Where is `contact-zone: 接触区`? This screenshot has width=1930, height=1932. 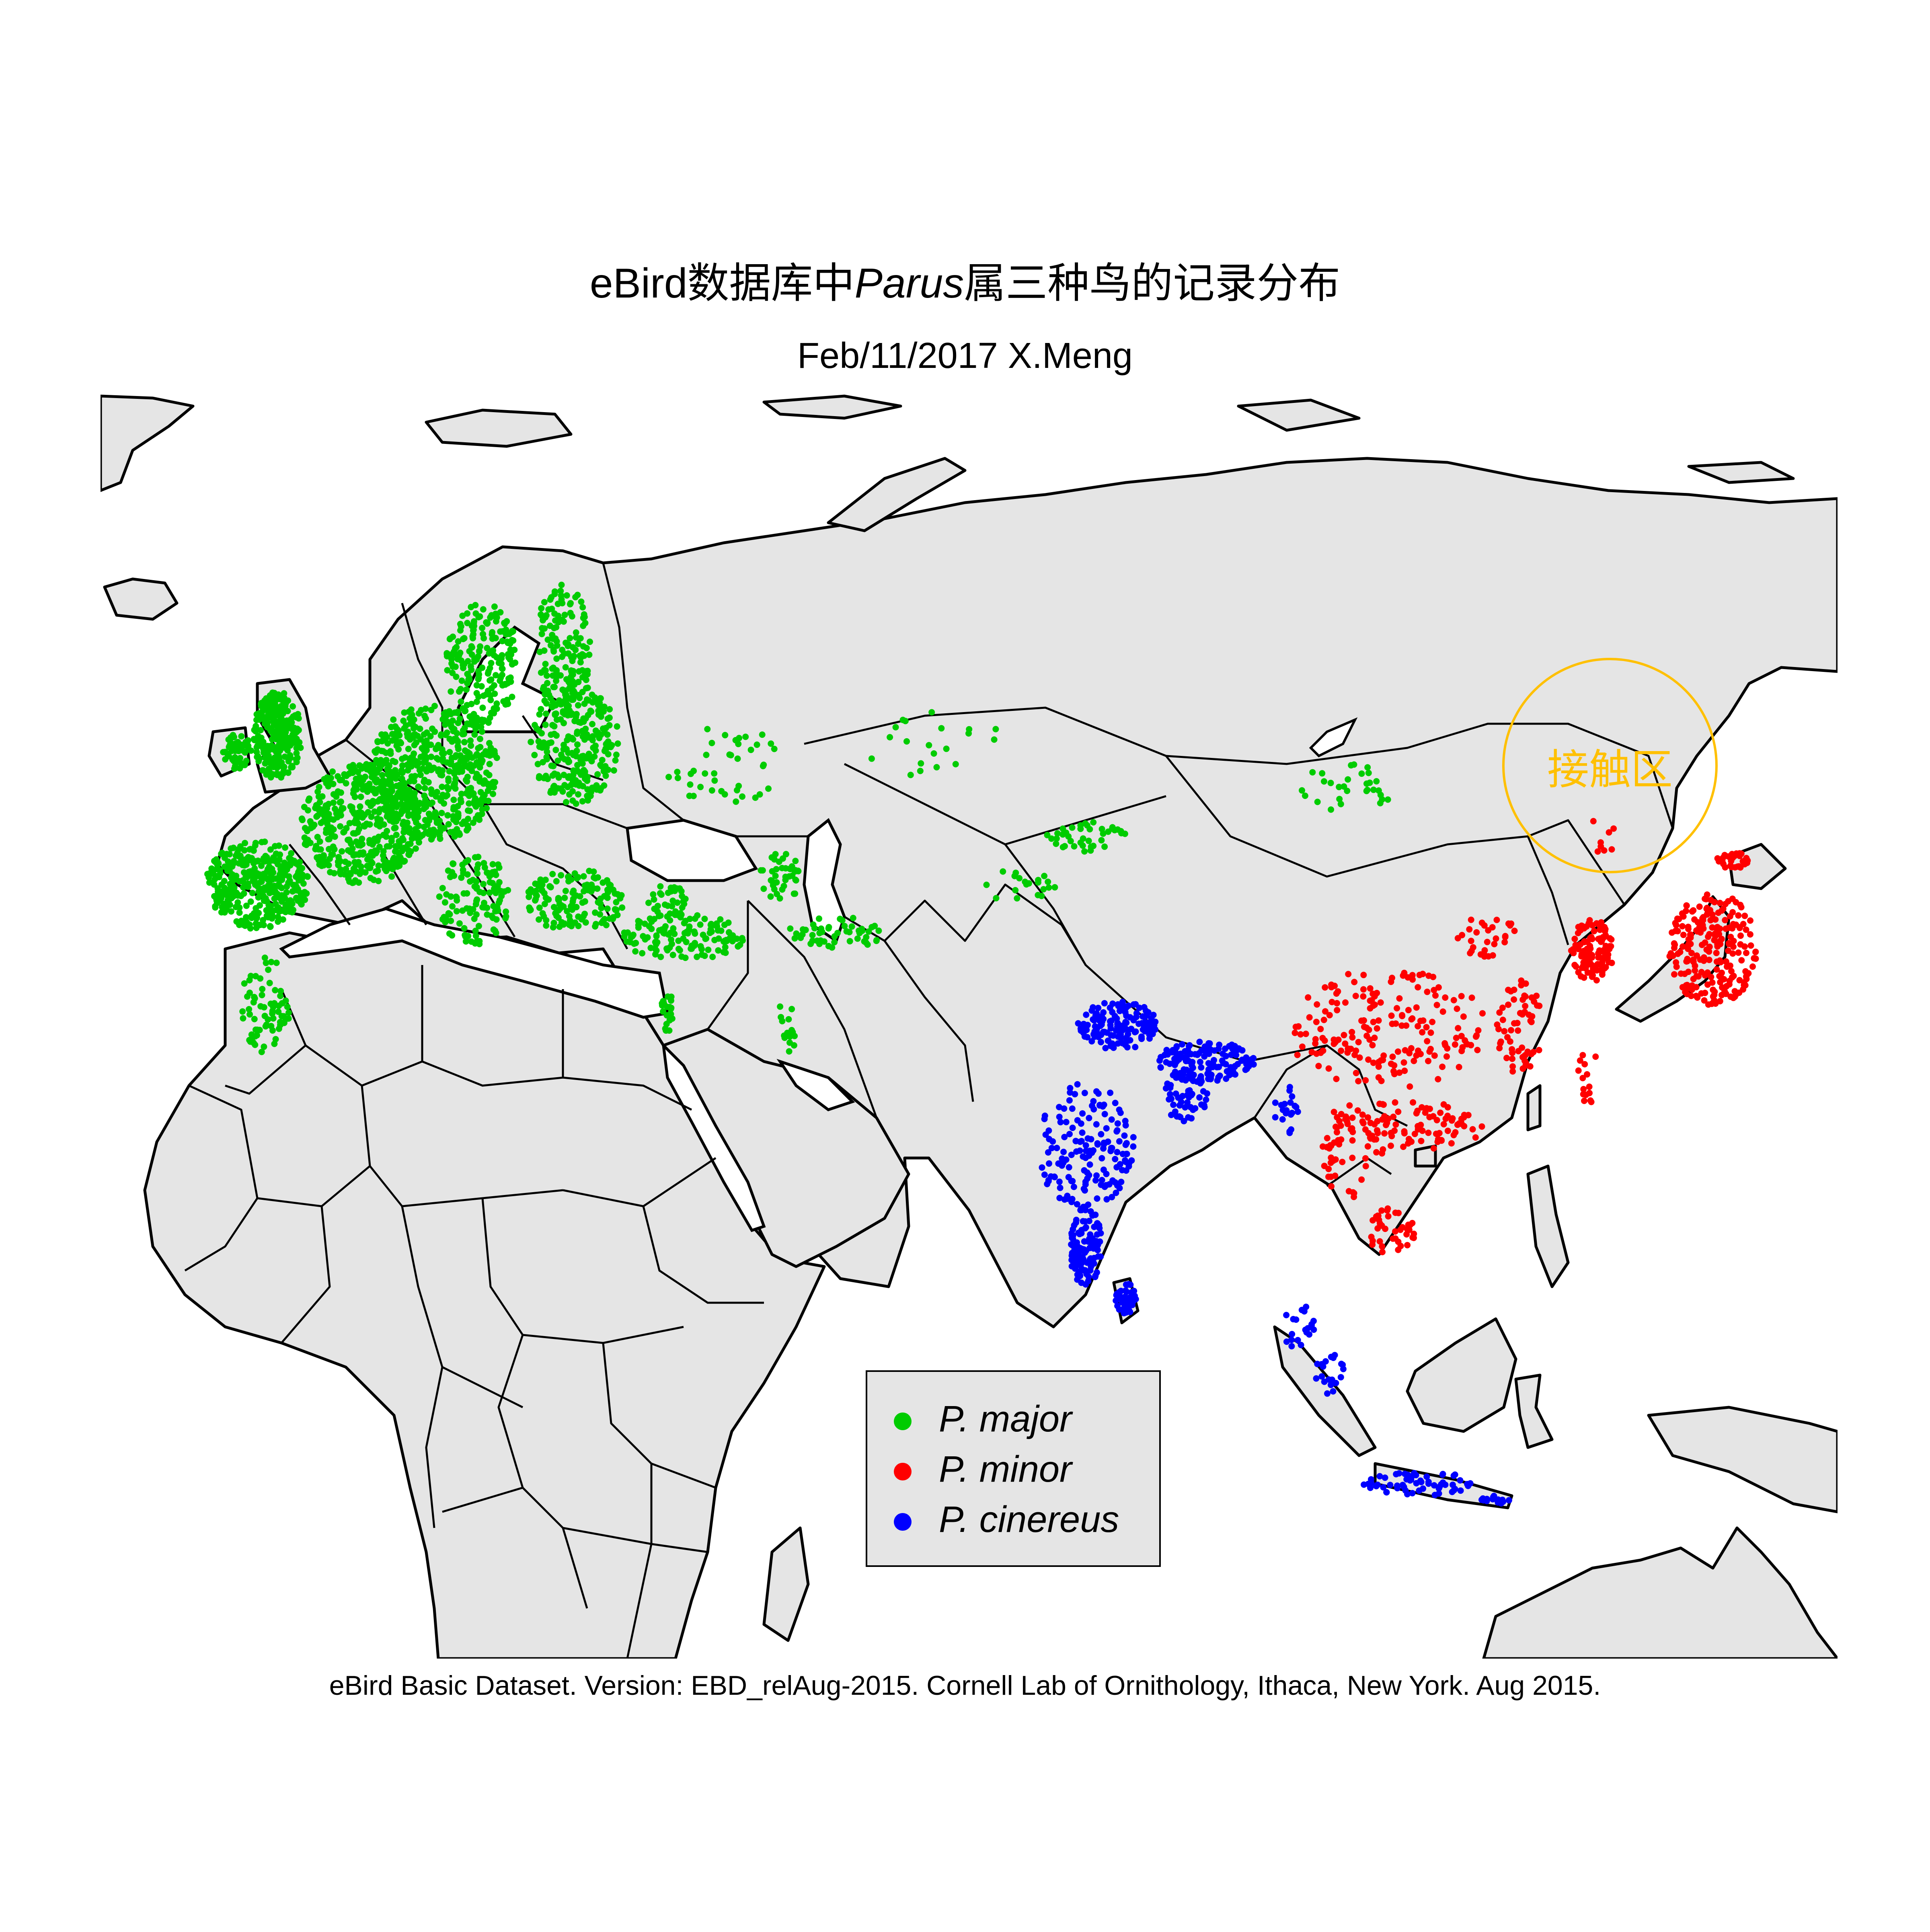 contact-zone: 接触区 is located at coordinates (1610, 765).